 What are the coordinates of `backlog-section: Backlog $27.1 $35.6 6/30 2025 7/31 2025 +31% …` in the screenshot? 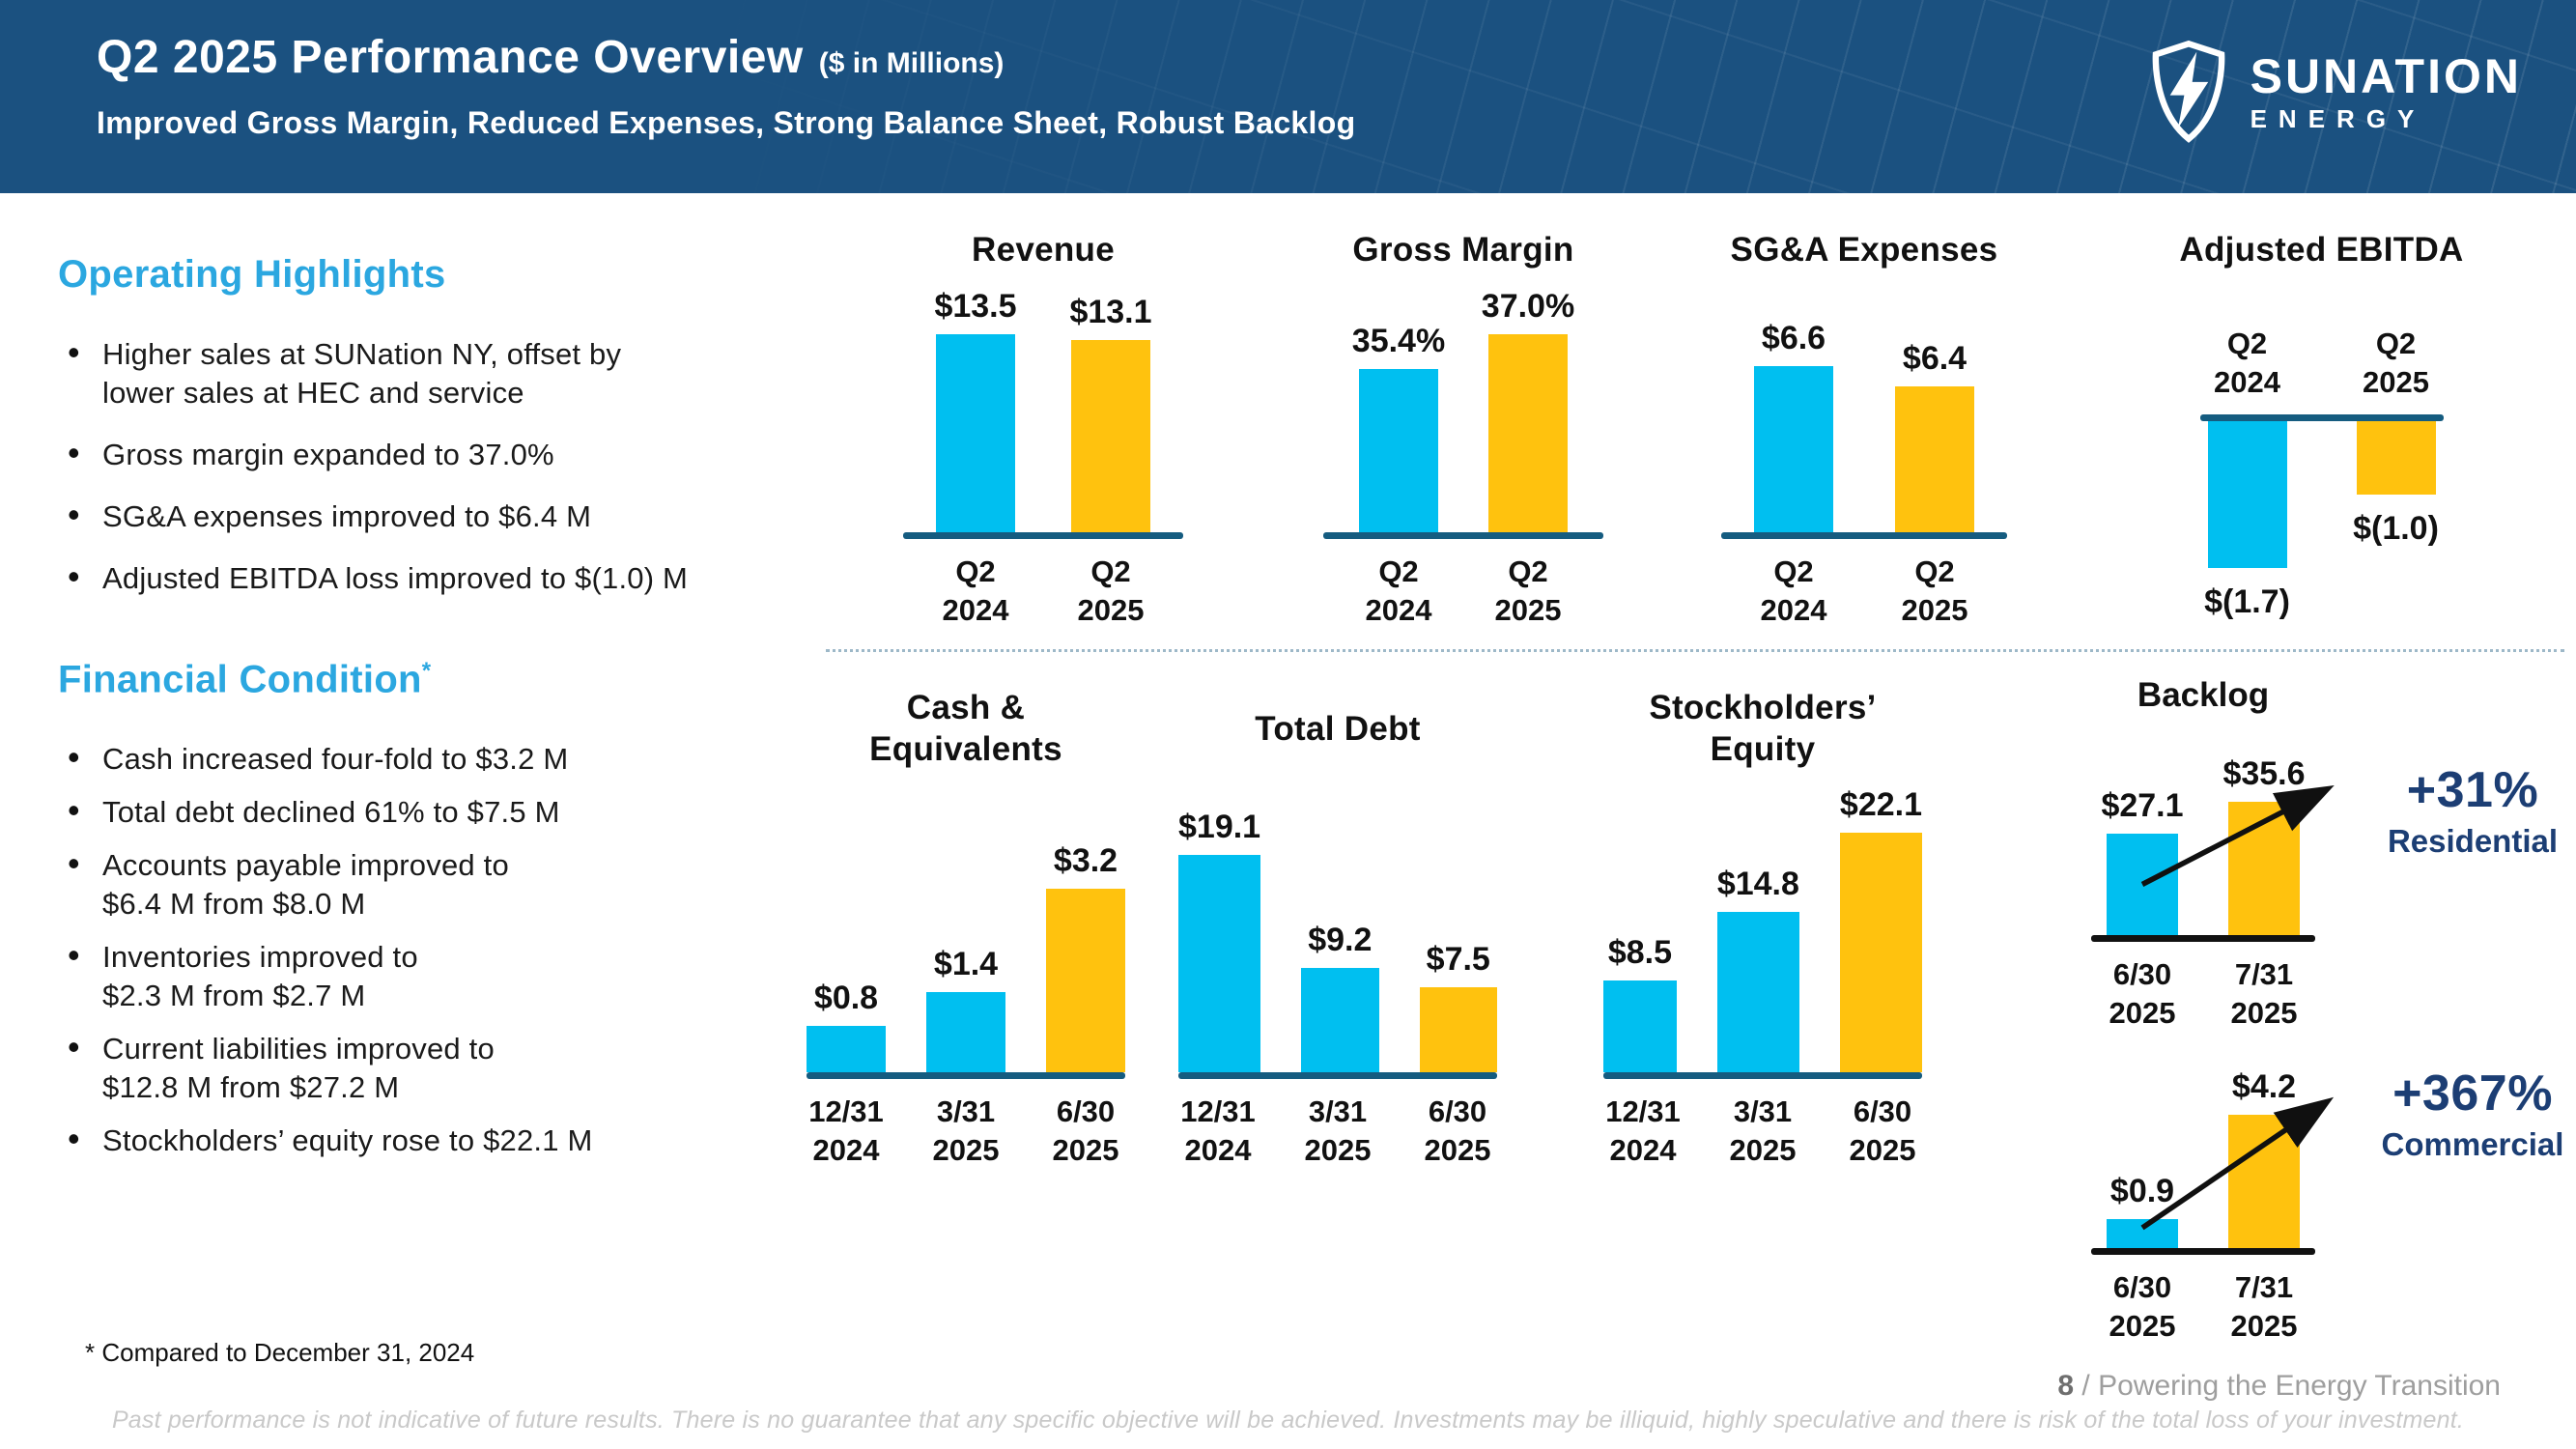 It's located at (2278, 1011).